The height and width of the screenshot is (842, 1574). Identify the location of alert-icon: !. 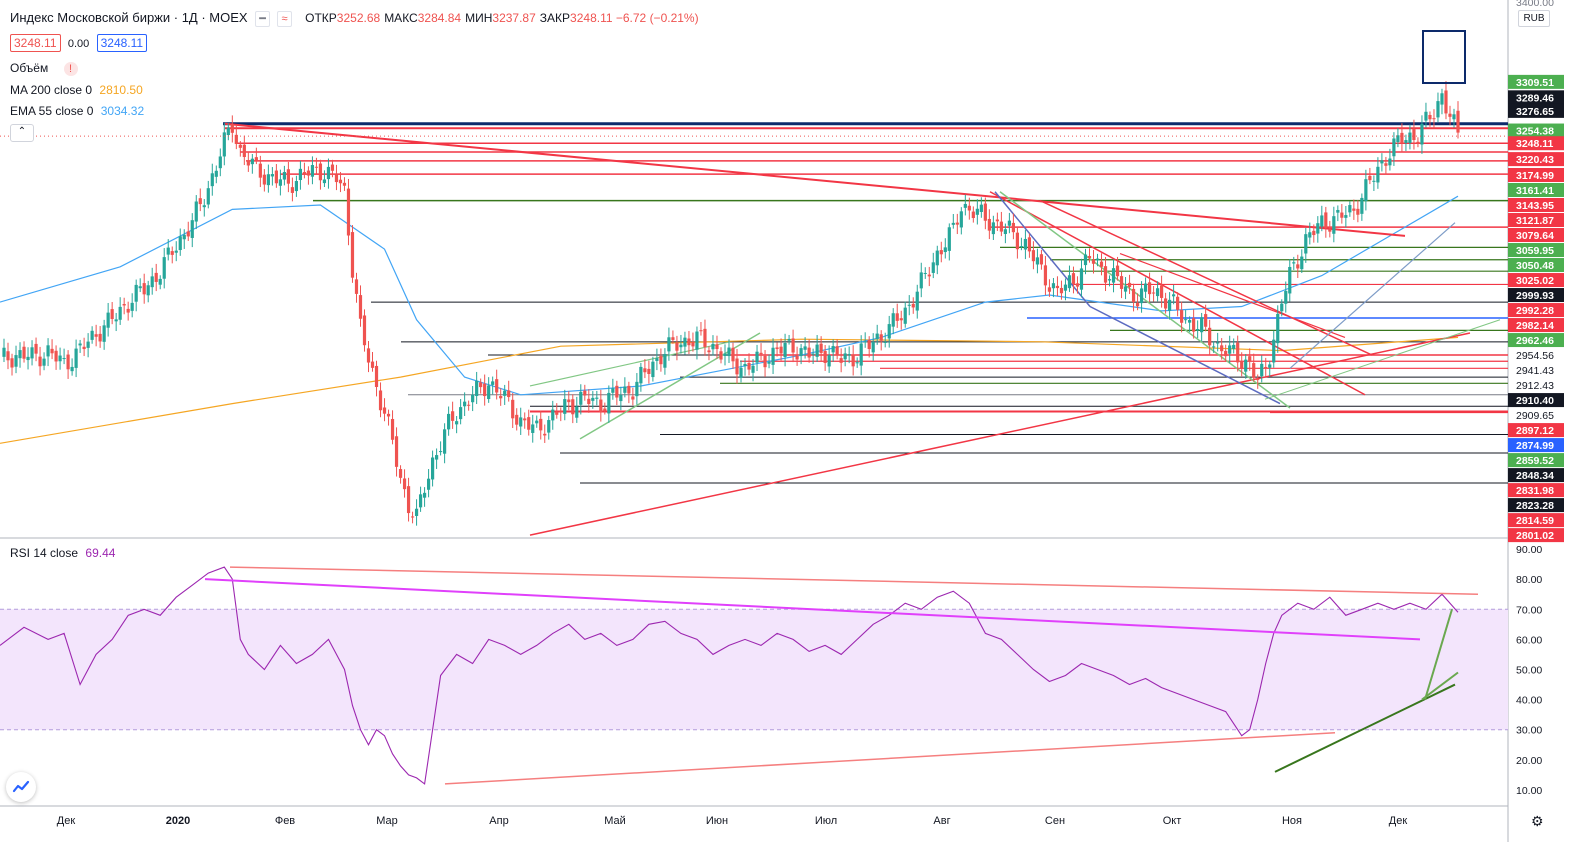
(70, 69).